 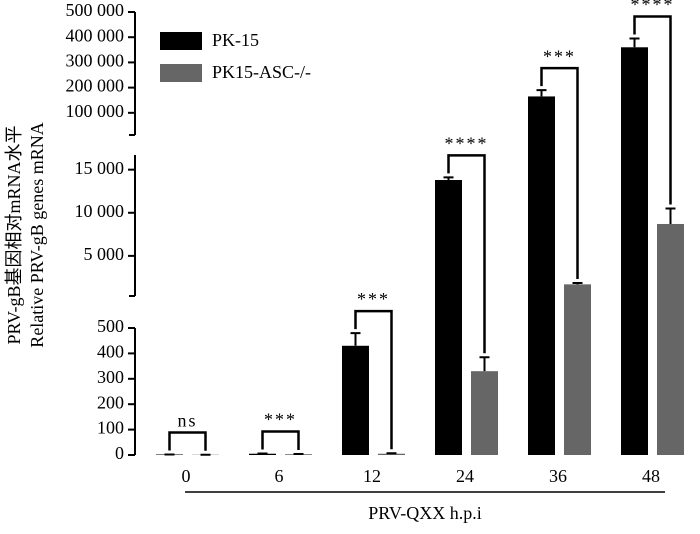 What do you see at coordinates (110, 402) in the screenshot?
I see `y-tick-label: 200` at bounding box center [110, 402].